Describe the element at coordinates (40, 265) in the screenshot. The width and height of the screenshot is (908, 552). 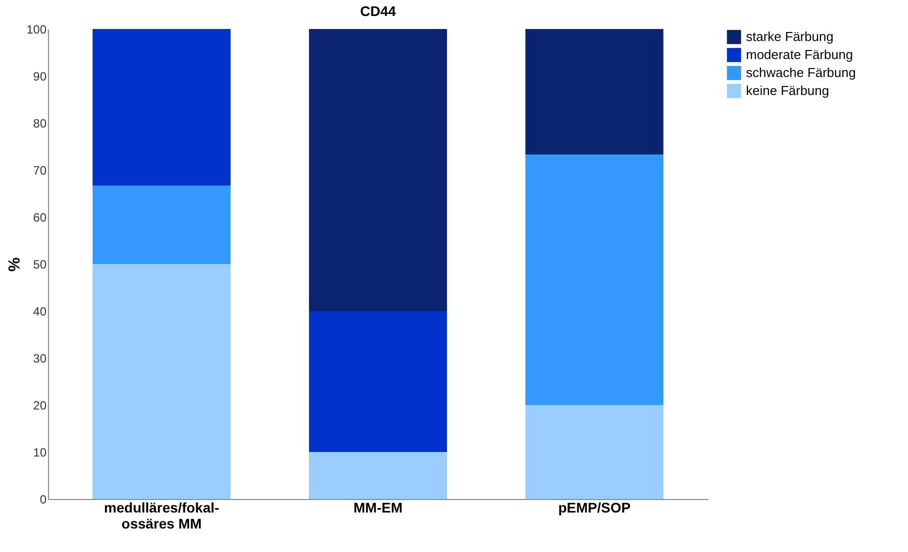
I see `y-tick-label: 50` at that location.